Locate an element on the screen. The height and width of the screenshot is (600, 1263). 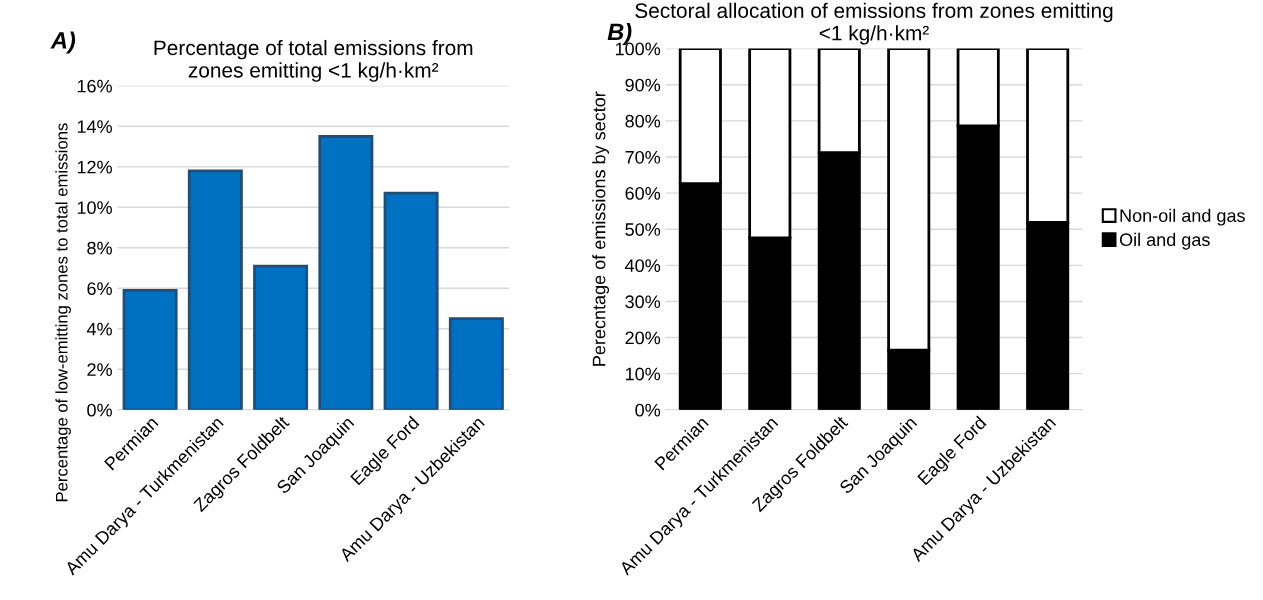
y-tick-label: 60% is located at coordinates (643, 193).